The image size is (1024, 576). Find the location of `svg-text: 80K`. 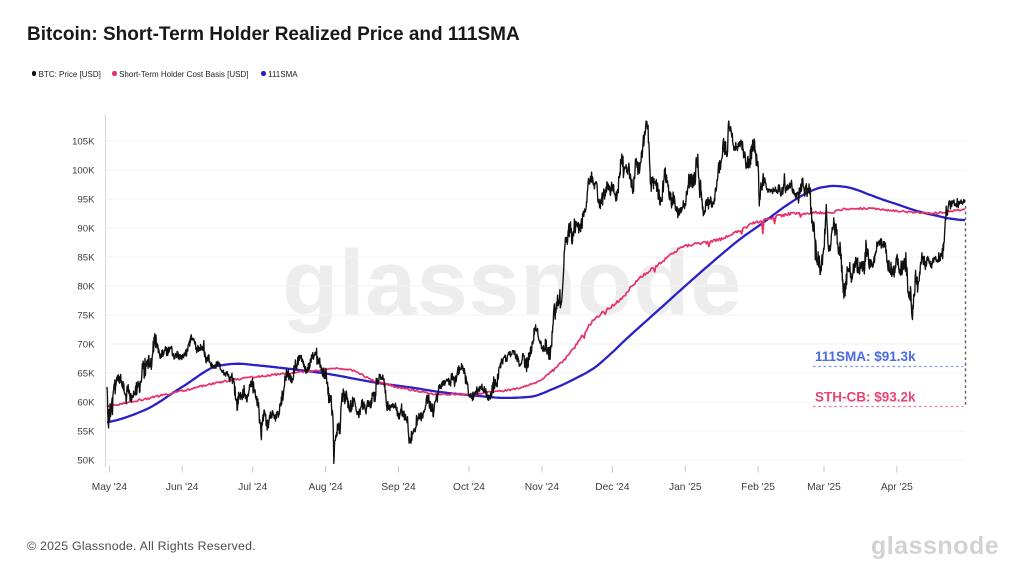

svg-text: 80K is located at coordinates (86, 286).